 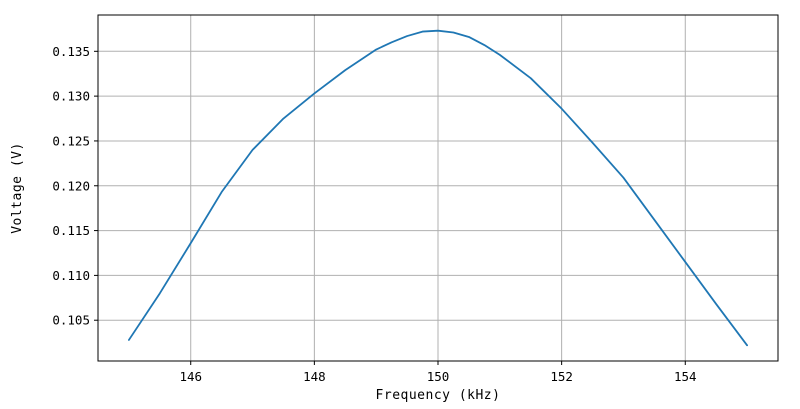 I want to click on x-tick-label: 148, so click(x=314, y=376).